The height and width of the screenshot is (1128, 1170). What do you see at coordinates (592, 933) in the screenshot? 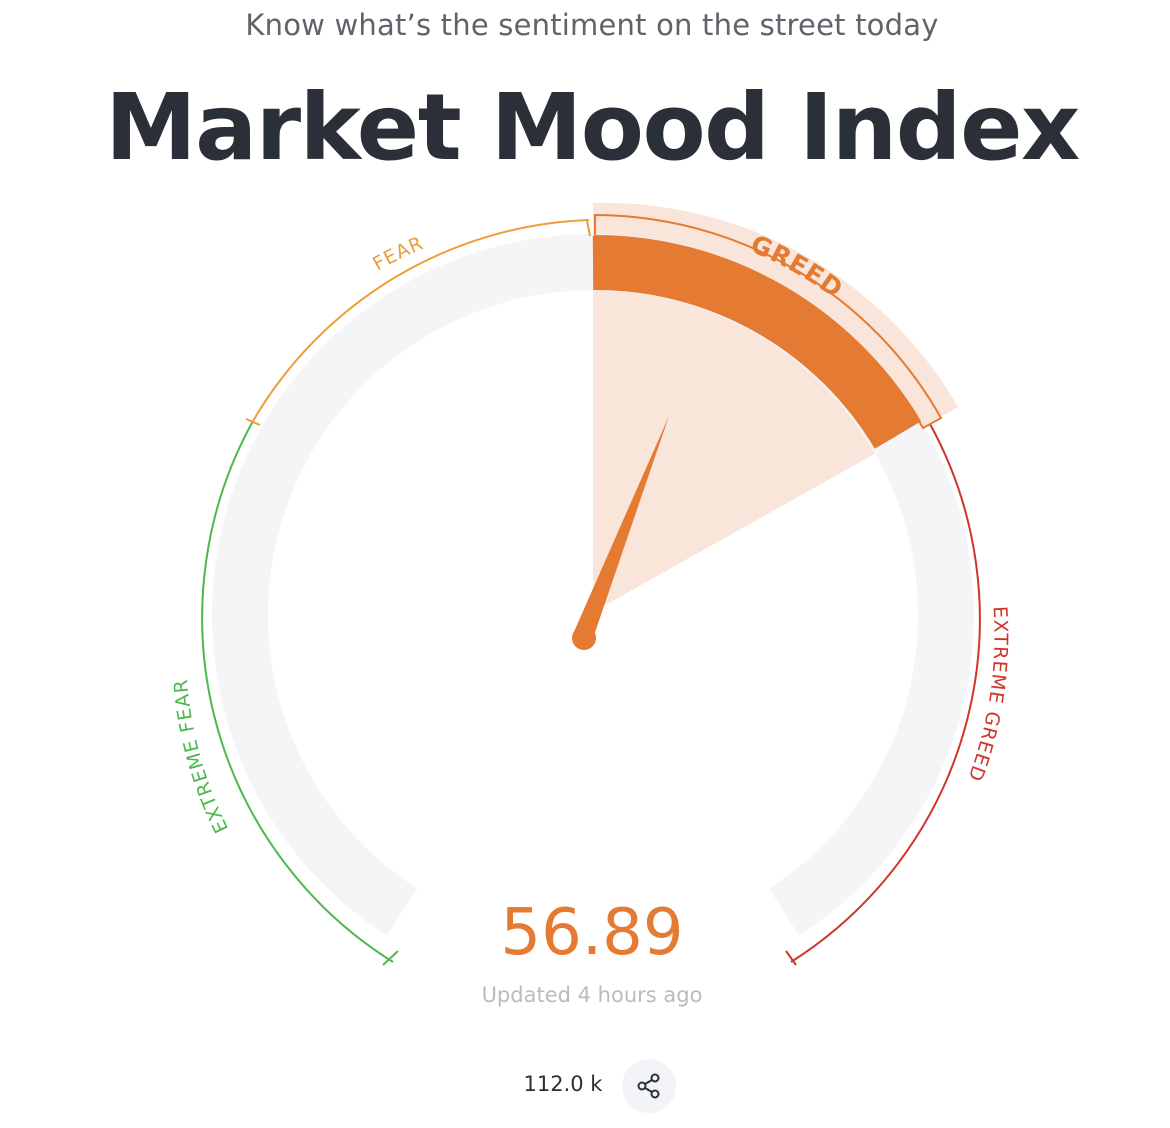
I see `mood-index-value: 56.89` at bounding box center [592, 933].